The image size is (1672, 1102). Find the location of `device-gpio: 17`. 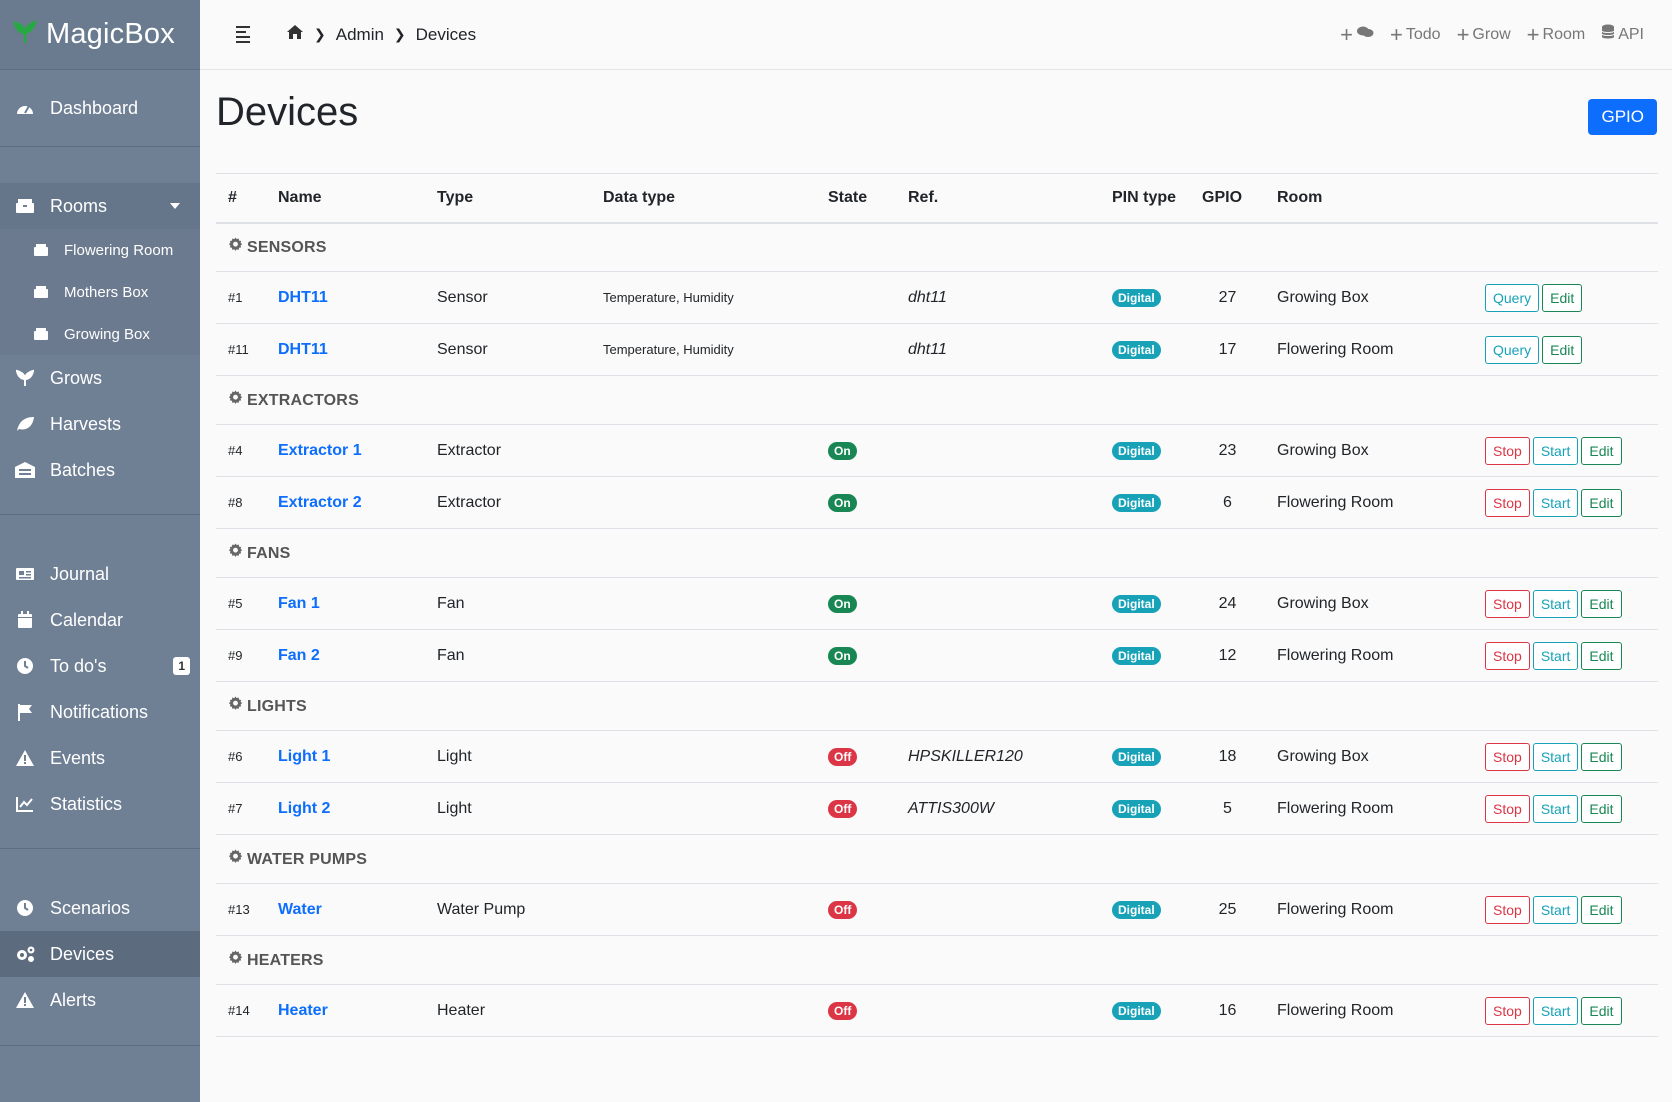

device-gpio: 17 is located at coordinates (1227, 349).